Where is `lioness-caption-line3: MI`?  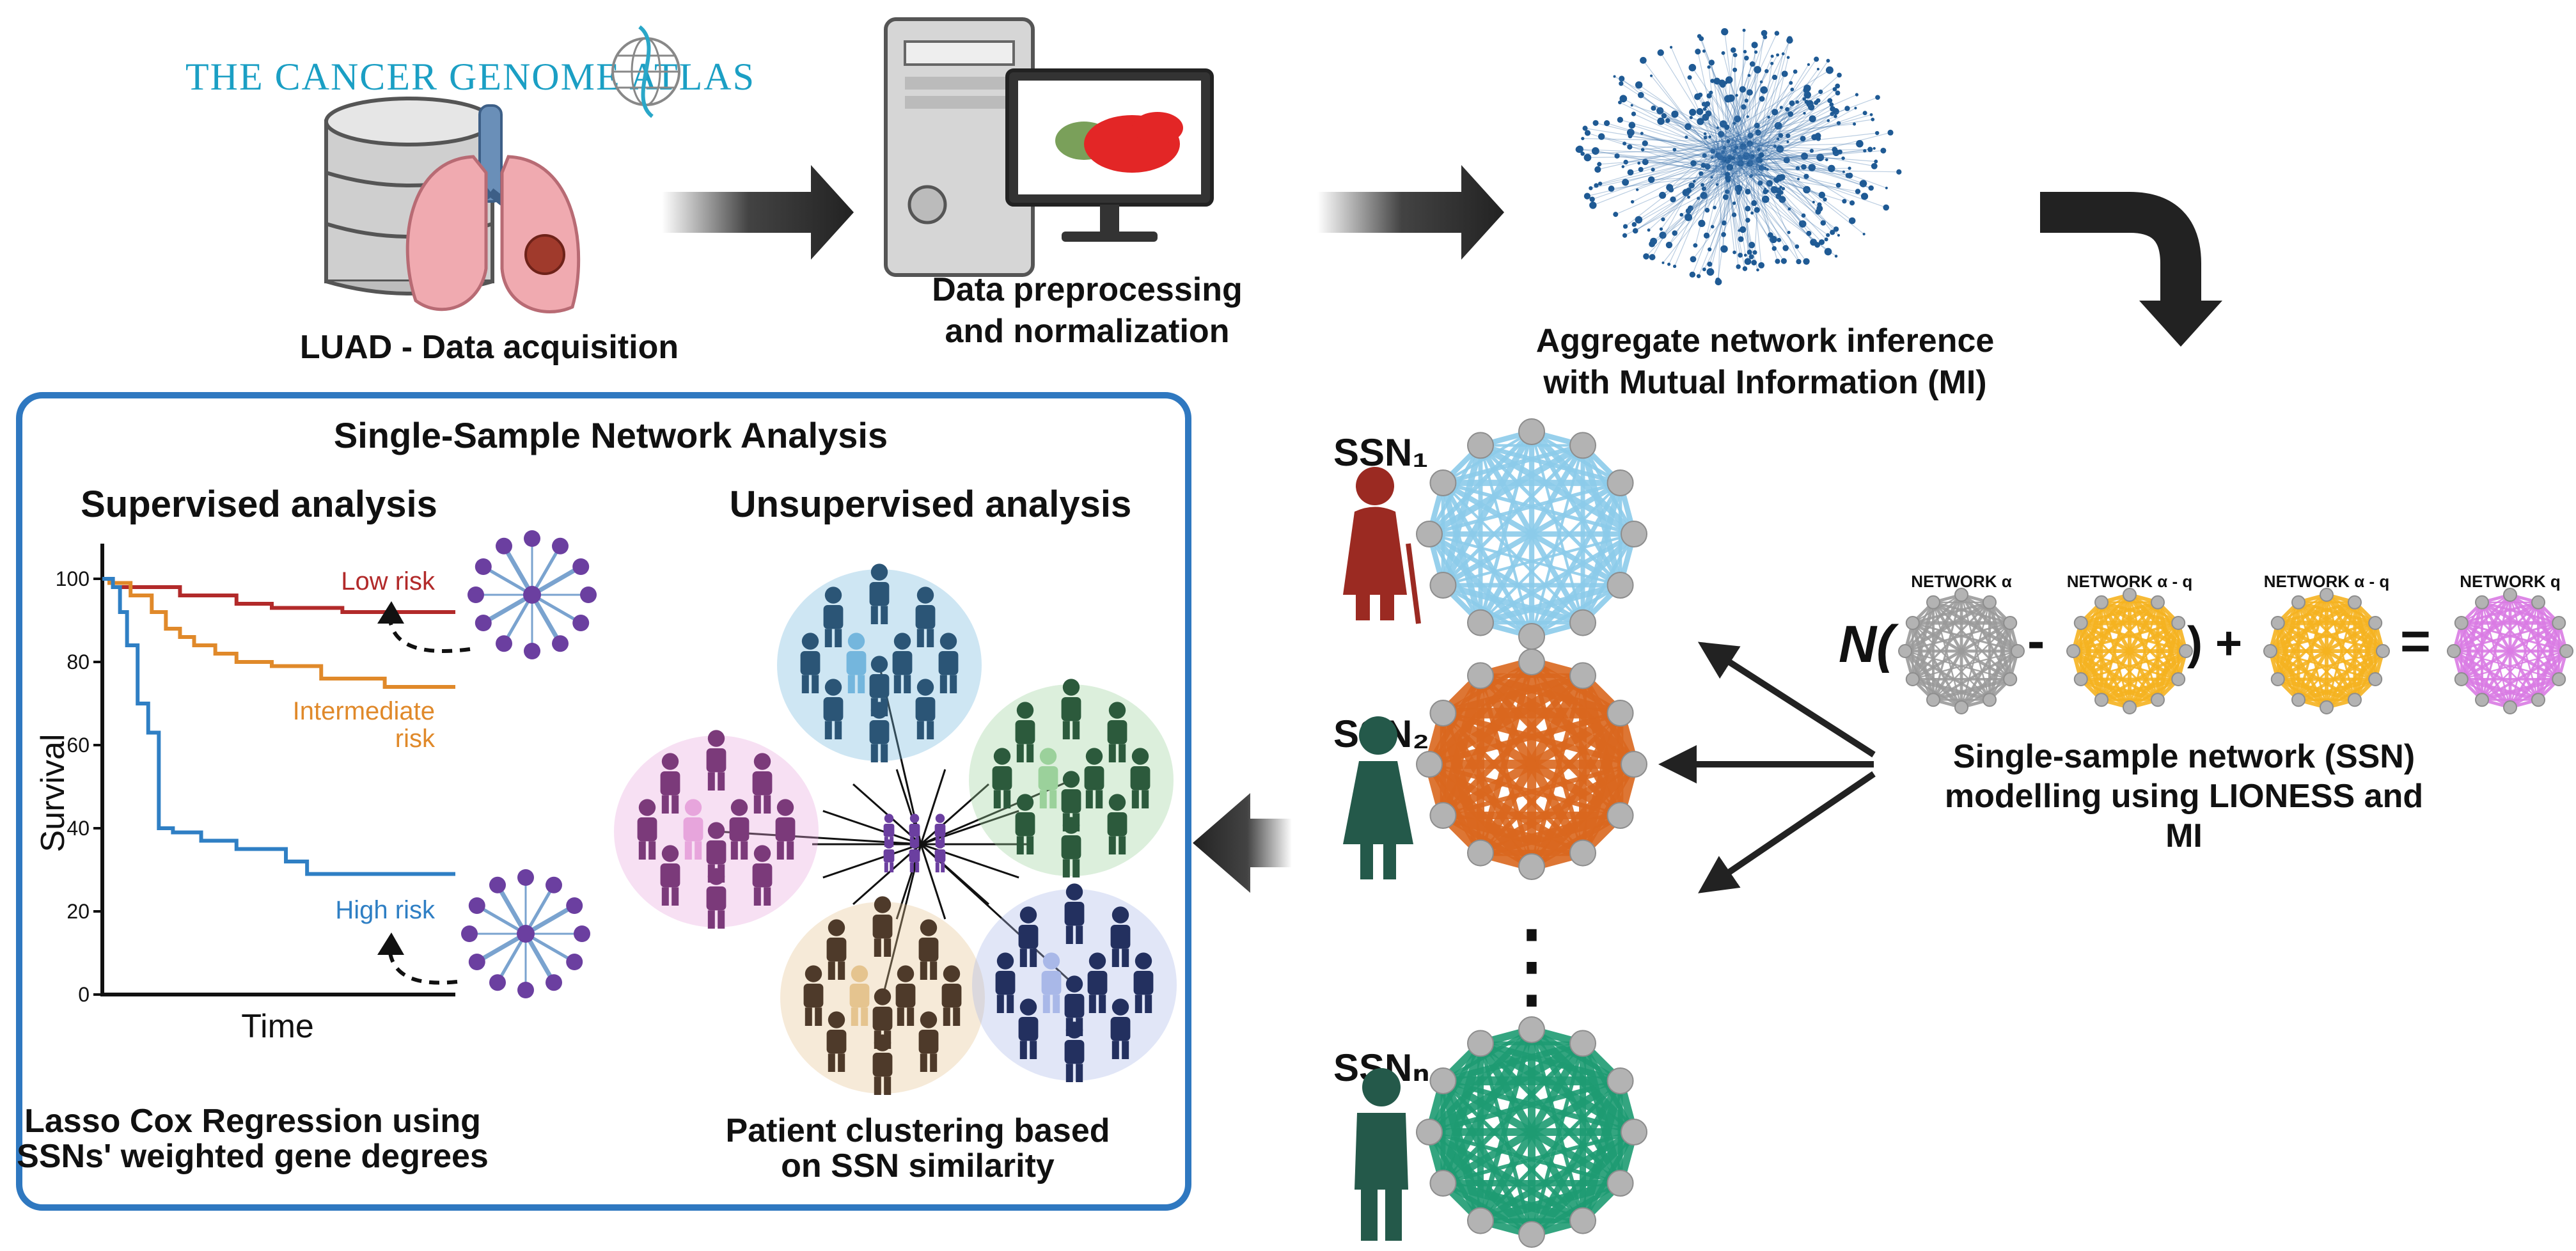 lioness-caption-line3: MI is located at coordinates (2184, 835).